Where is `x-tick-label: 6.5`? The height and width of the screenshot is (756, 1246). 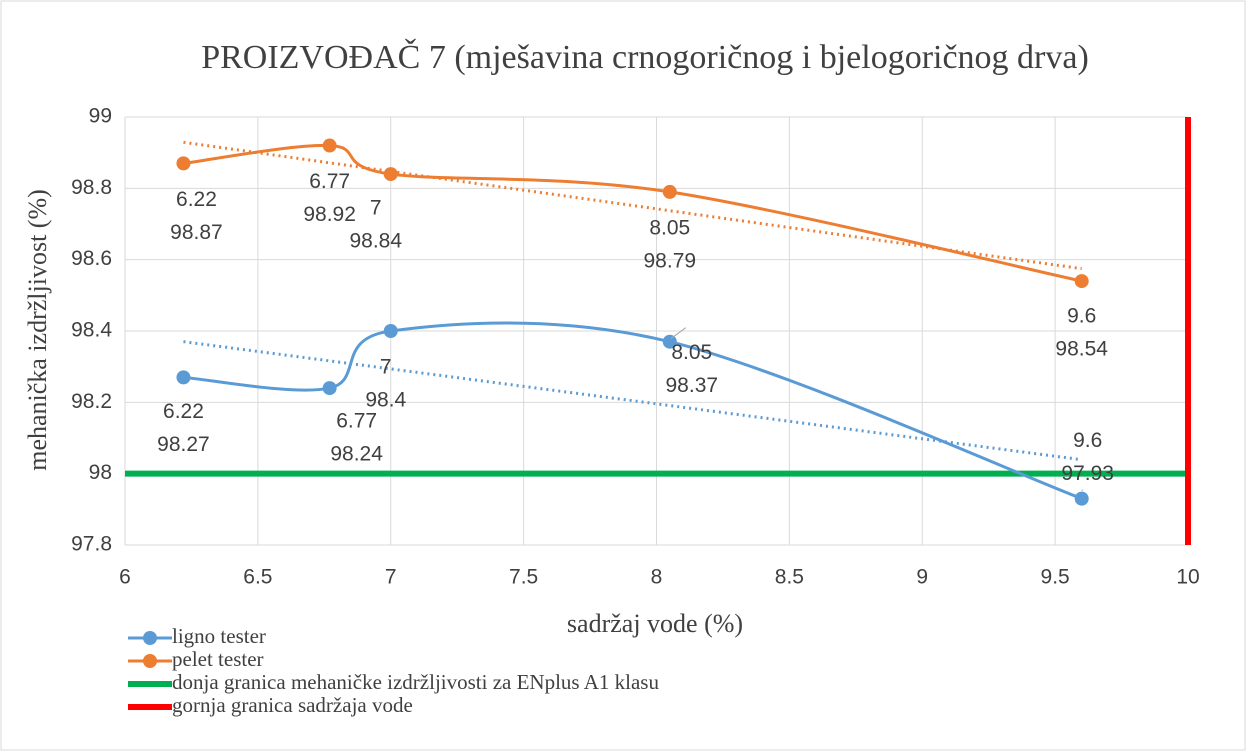
x-tick-label: 6.5 is located at coordinates (257, 577).